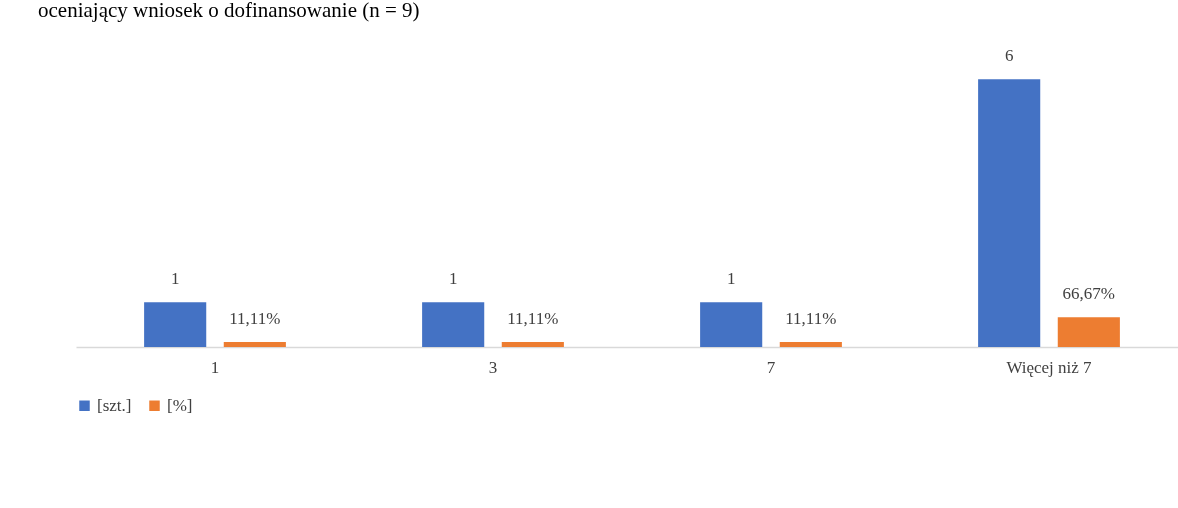  Describe the element at coordinates (493, 367) in the screenshot. I see `x-tick-label: 3` at that location.